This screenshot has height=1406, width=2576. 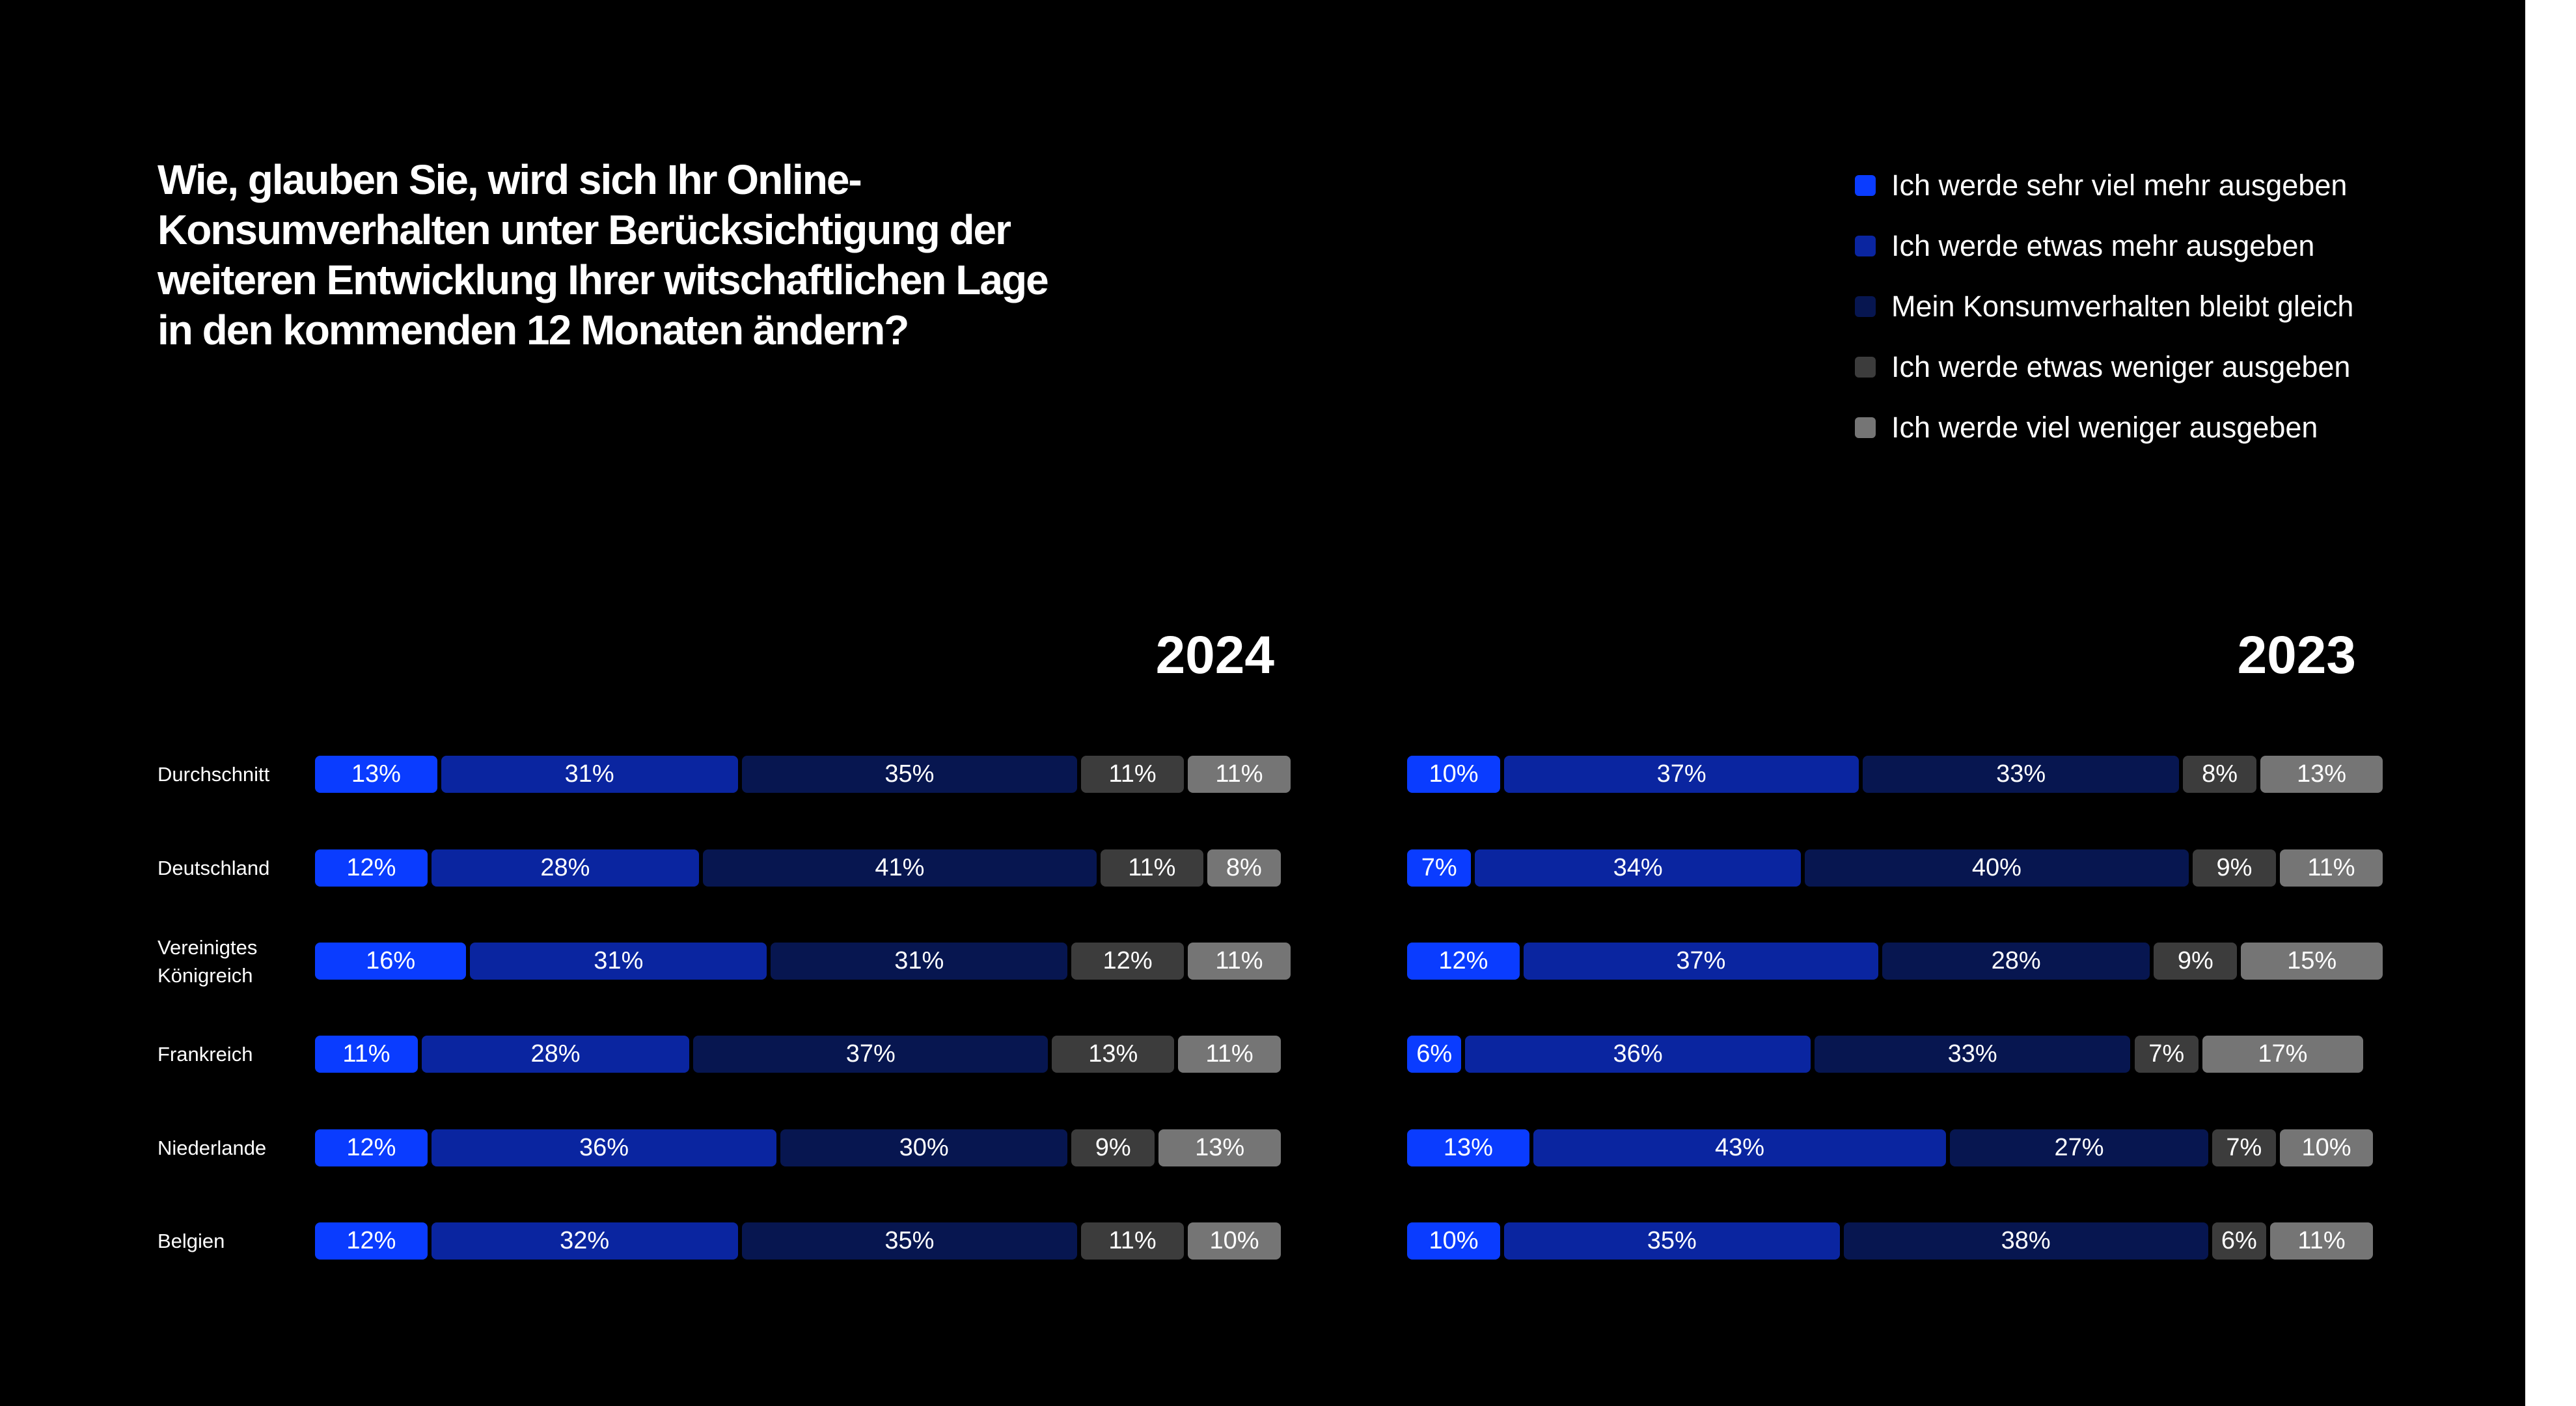 What do you see at coordinates (214, 774) in the screenshot?
I see `row-label: Durchschnitt` at bounding box center [214, 774].